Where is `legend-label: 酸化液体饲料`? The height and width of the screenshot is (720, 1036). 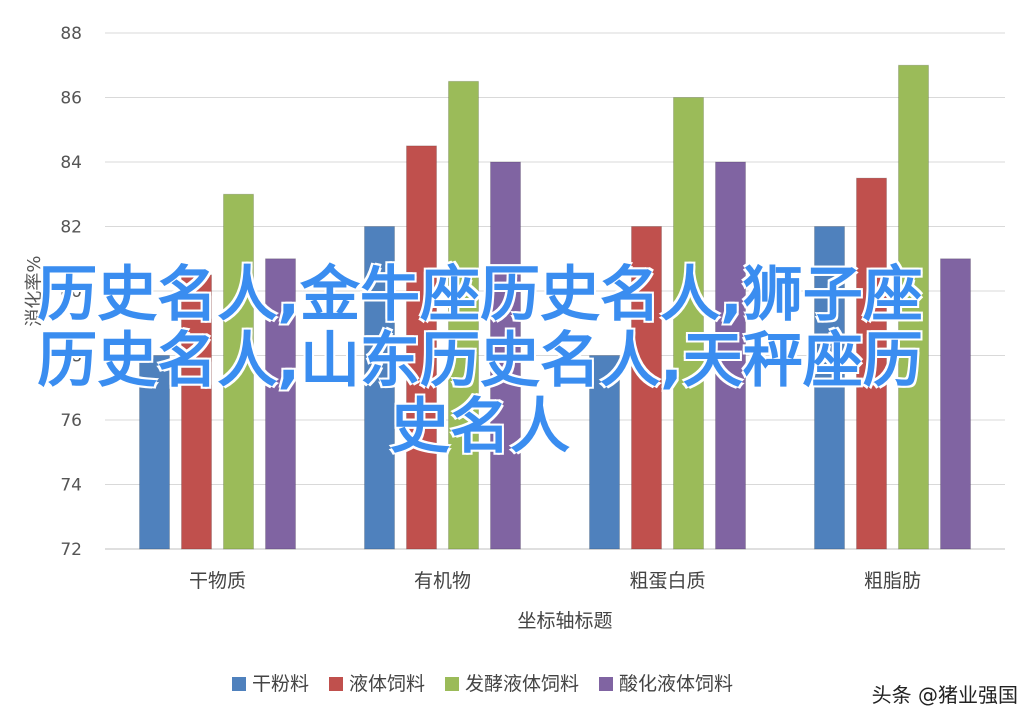 legend-label: 酸化液体饲料 is located at coordinates (676, 684).